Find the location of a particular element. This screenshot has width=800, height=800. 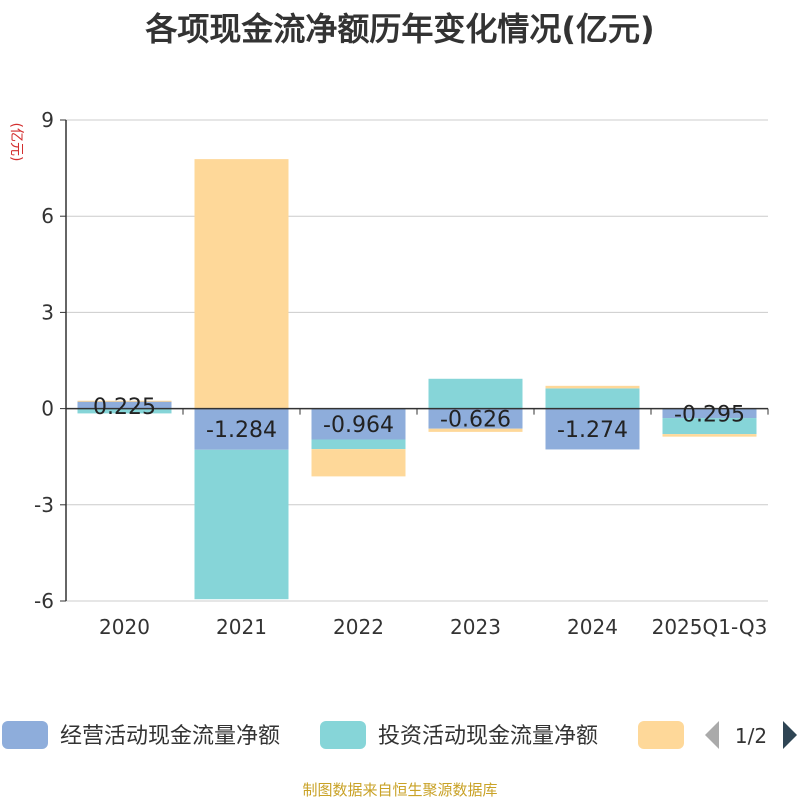

legend-prev-icon is located at coordinates (712, 735).